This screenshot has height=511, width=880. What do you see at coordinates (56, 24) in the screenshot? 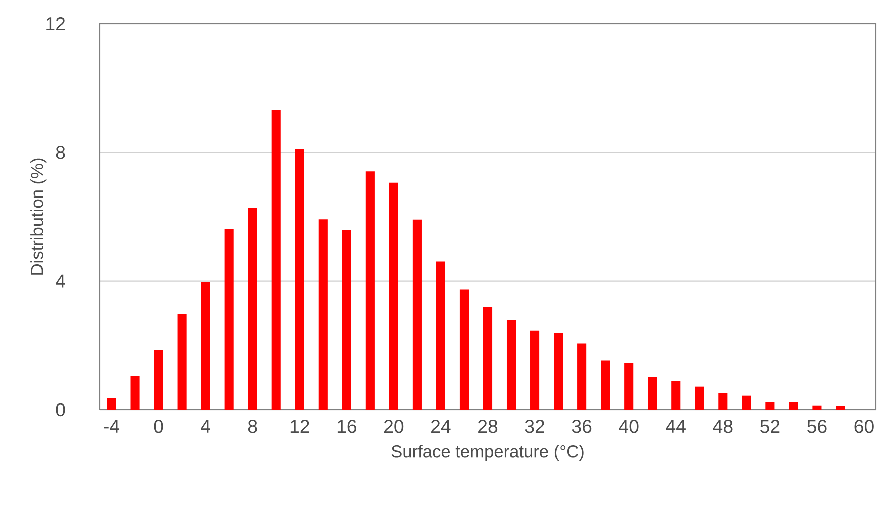
I see `y-tick-label: 12` at bounding box center [56, 24].